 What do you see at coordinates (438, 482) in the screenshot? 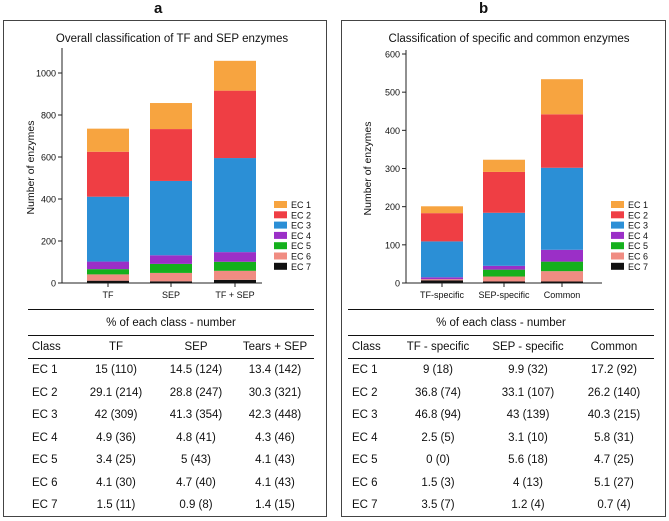
I see `table-cell: 1.5 (3)` at bounding box center [438, 482].